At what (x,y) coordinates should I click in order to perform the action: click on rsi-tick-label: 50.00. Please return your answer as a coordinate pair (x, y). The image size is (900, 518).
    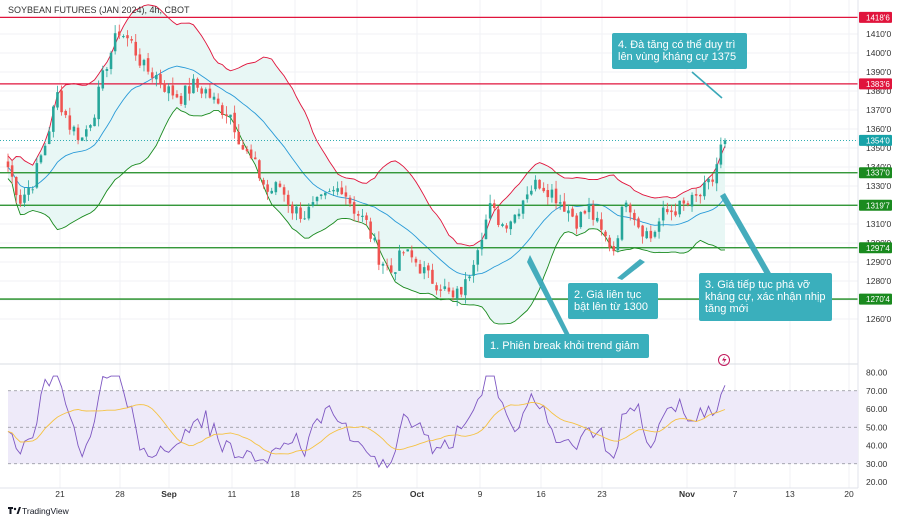
    Looking at the image, I should click on (877, 427).